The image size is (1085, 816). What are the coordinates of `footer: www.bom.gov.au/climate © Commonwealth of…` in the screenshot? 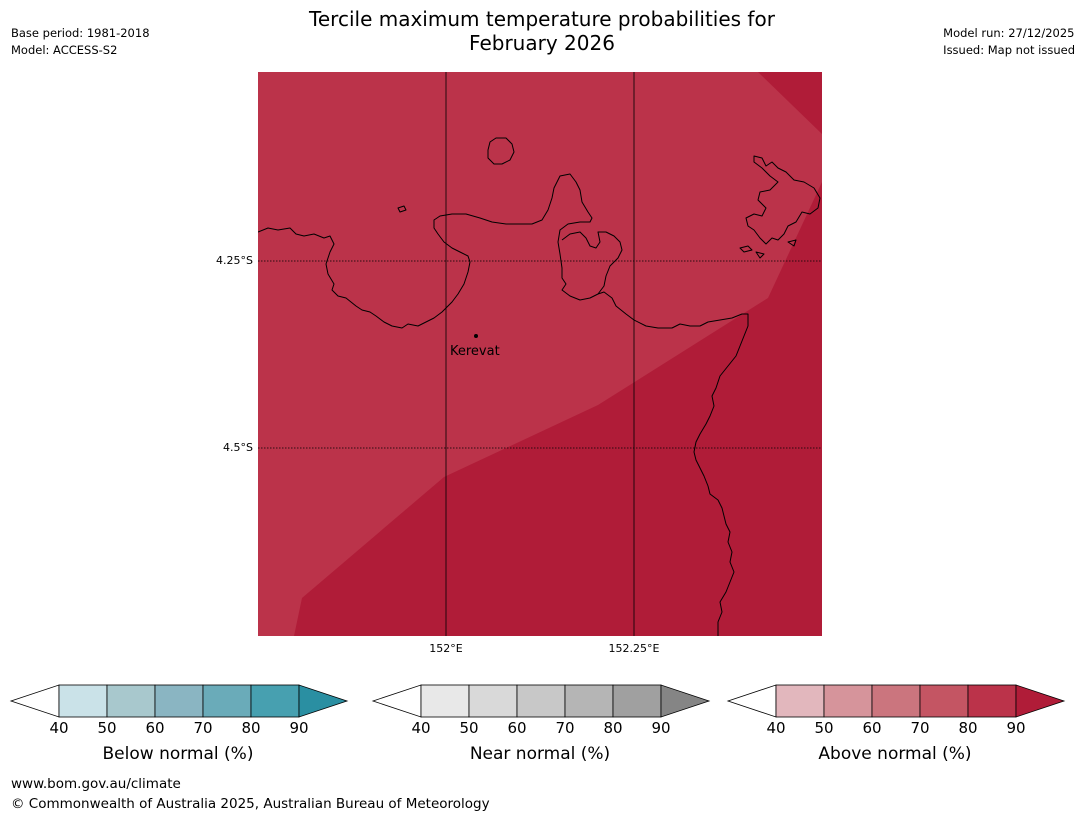 It's located at (250, 794).